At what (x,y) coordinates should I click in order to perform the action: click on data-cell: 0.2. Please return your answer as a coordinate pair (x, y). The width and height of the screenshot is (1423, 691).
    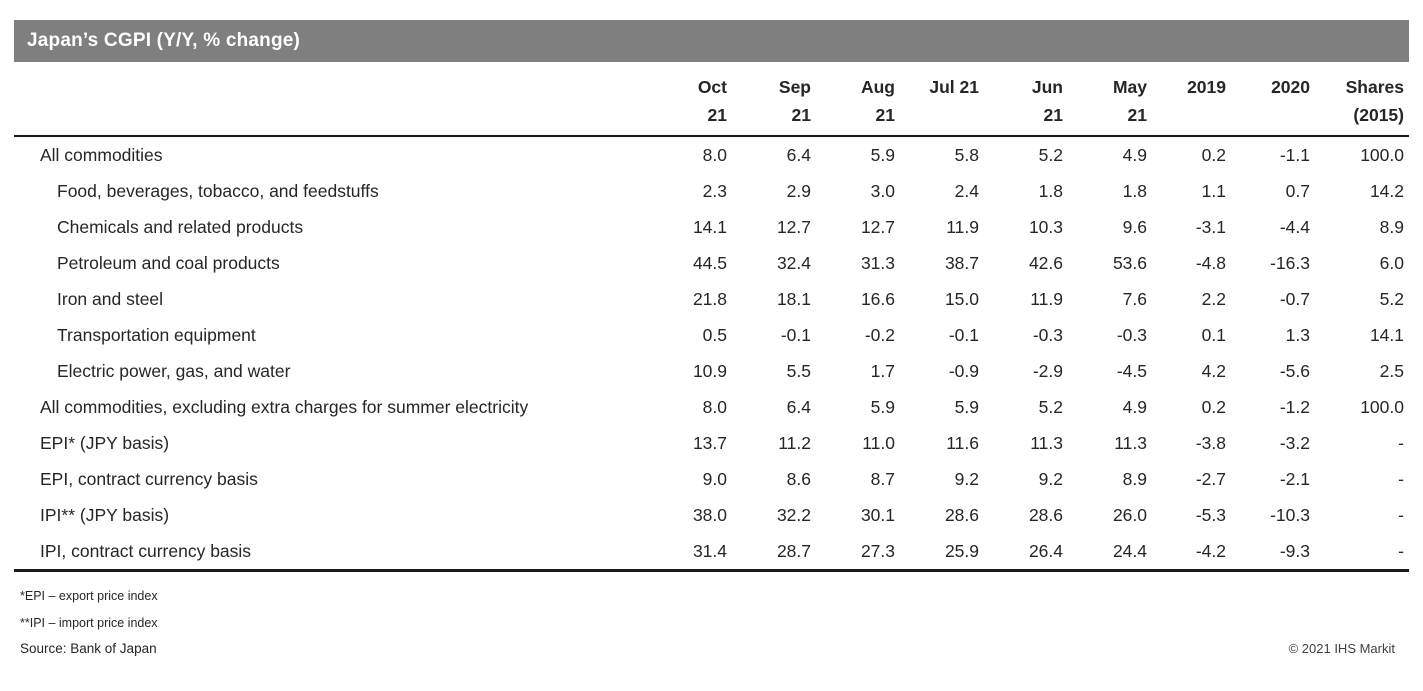
    Looking at the image, I should click on (1213, 155).